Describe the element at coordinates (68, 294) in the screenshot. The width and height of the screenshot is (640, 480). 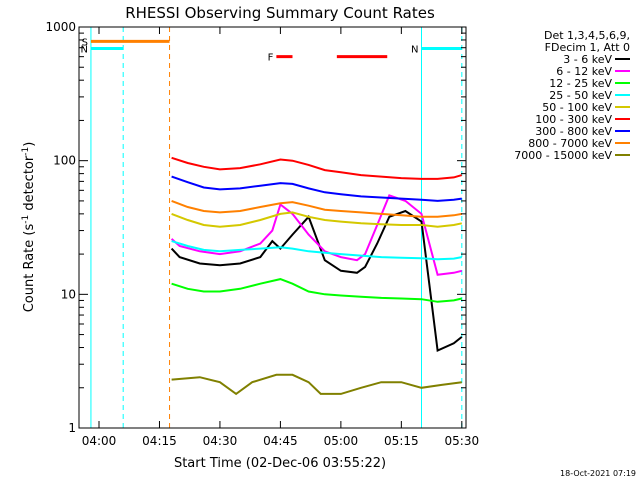
I see `y-tick-label: 10` at that location.